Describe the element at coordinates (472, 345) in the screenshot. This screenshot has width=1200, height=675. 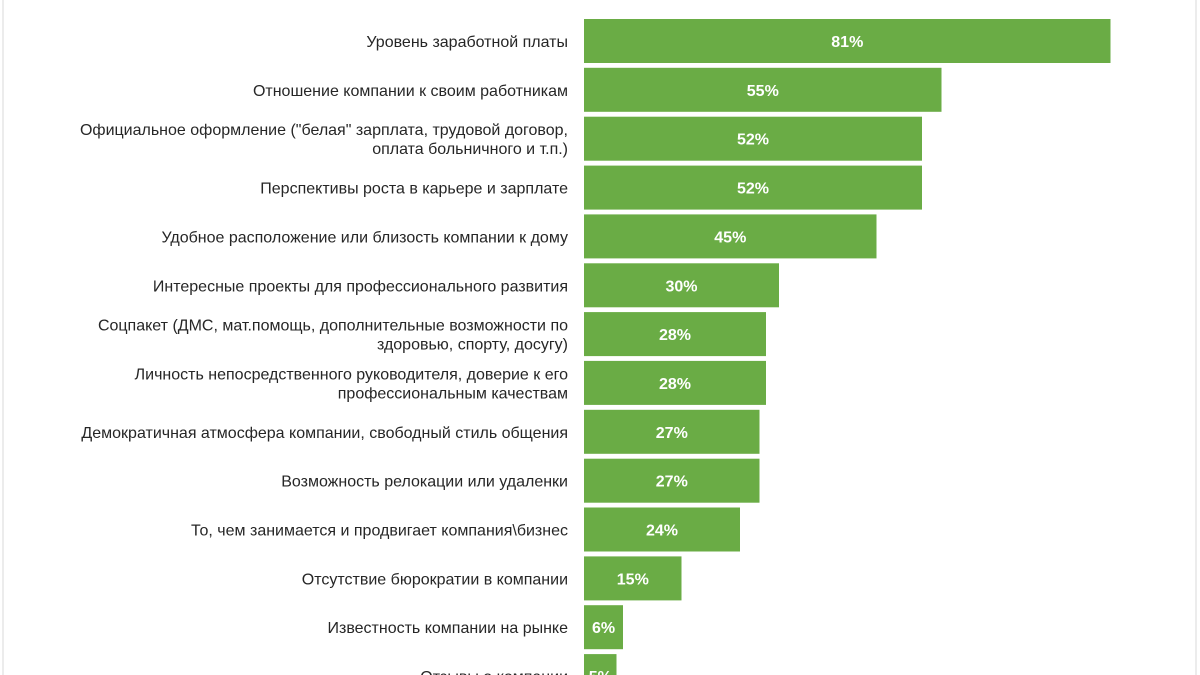
I see `category-label-line: здоровью, спорту, досугу)` at that location.